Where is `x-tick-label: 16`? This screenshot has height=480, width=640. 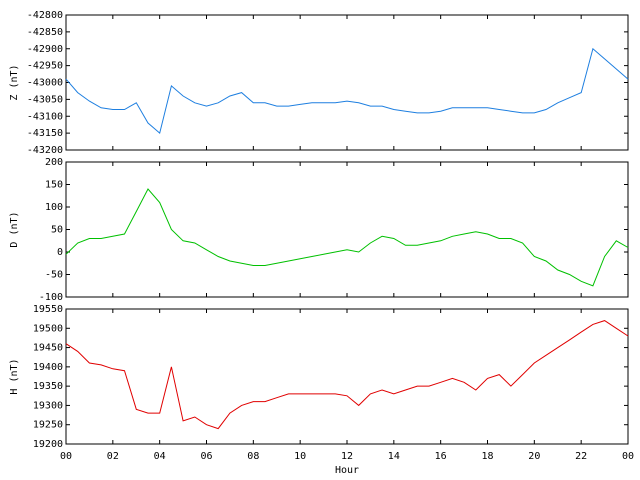
x-tick-label: 16 is located at coordinates (441, 456).